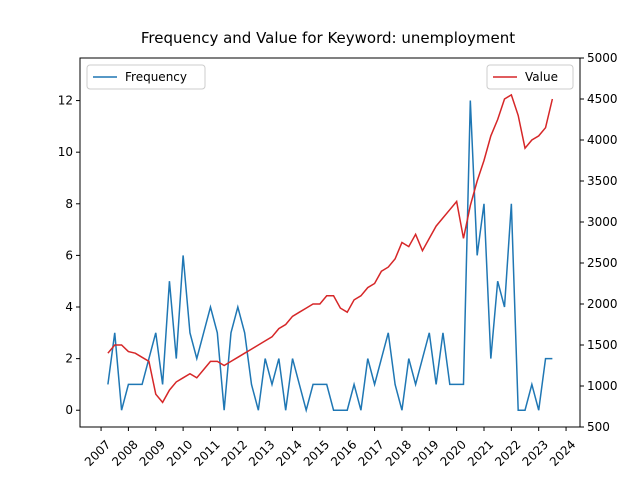  What do you see at coordinates (602, 181) in the screenshot?
I see `y2-tick-label: 3500` at bounding box center [602, 181].